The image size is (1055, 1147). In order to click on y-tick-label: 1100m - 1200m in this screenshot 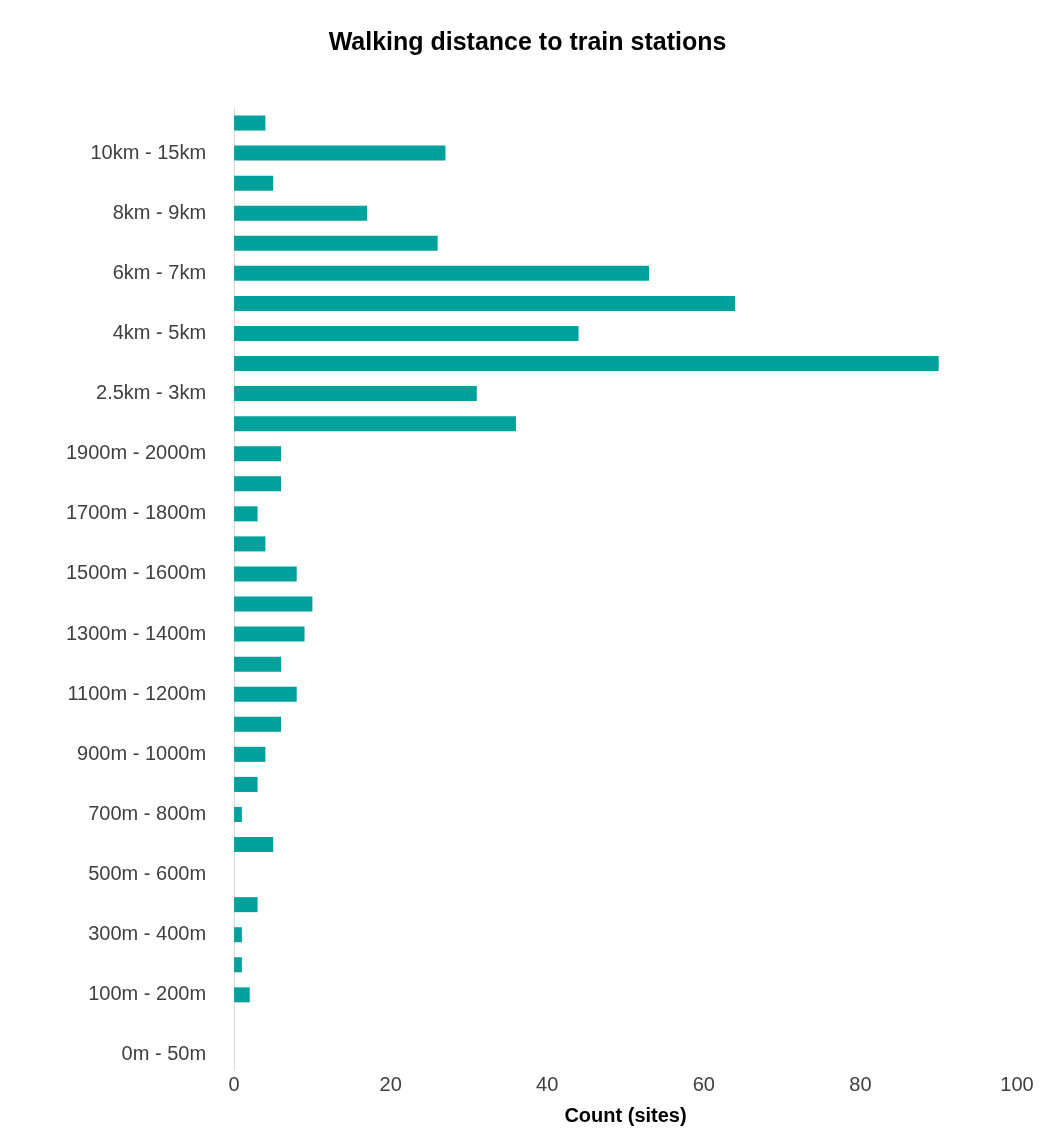, I will do `click(137, 692)`.